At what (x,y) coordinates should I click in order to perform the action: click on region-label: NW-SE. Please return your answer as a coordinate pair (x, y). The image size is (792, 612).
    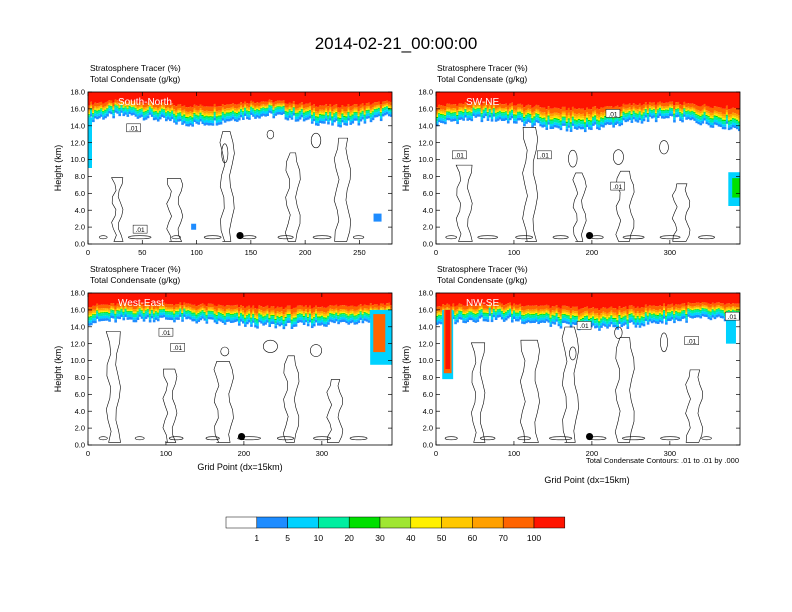
    Looking at the image, I should click on (482, 303).